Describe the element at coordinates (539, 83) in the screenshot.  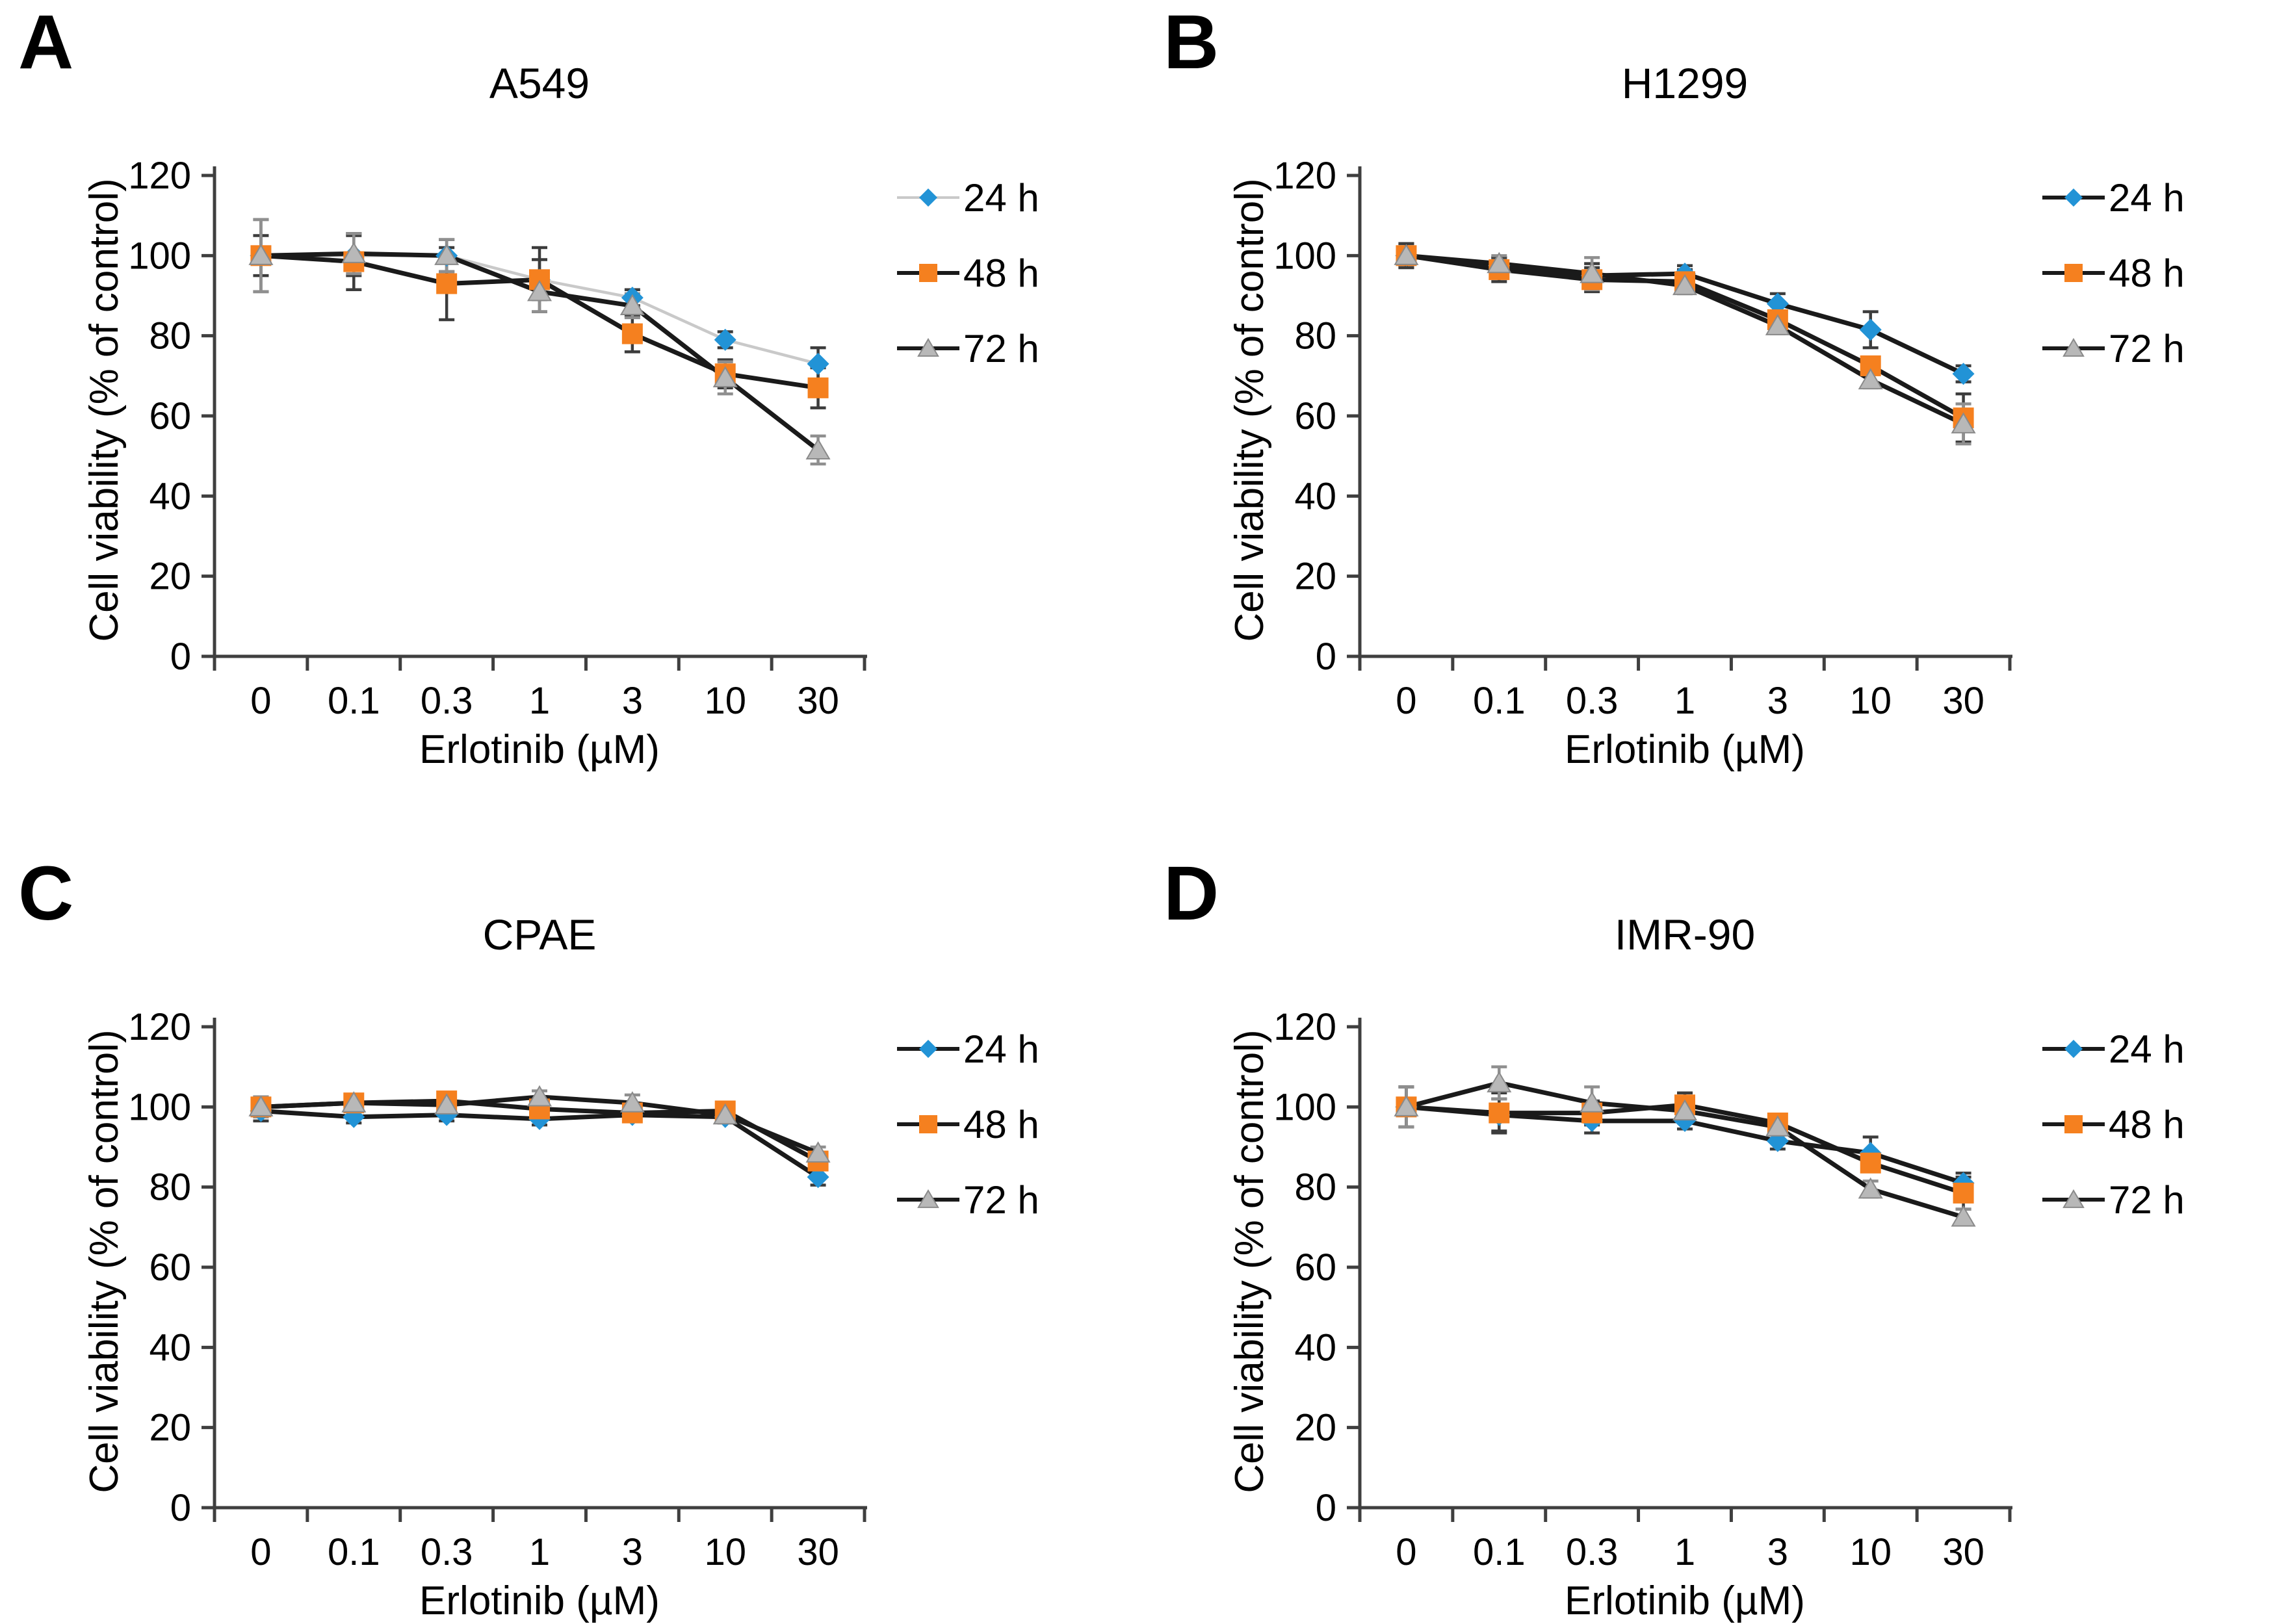
I see `chart-title: A549` at that location.